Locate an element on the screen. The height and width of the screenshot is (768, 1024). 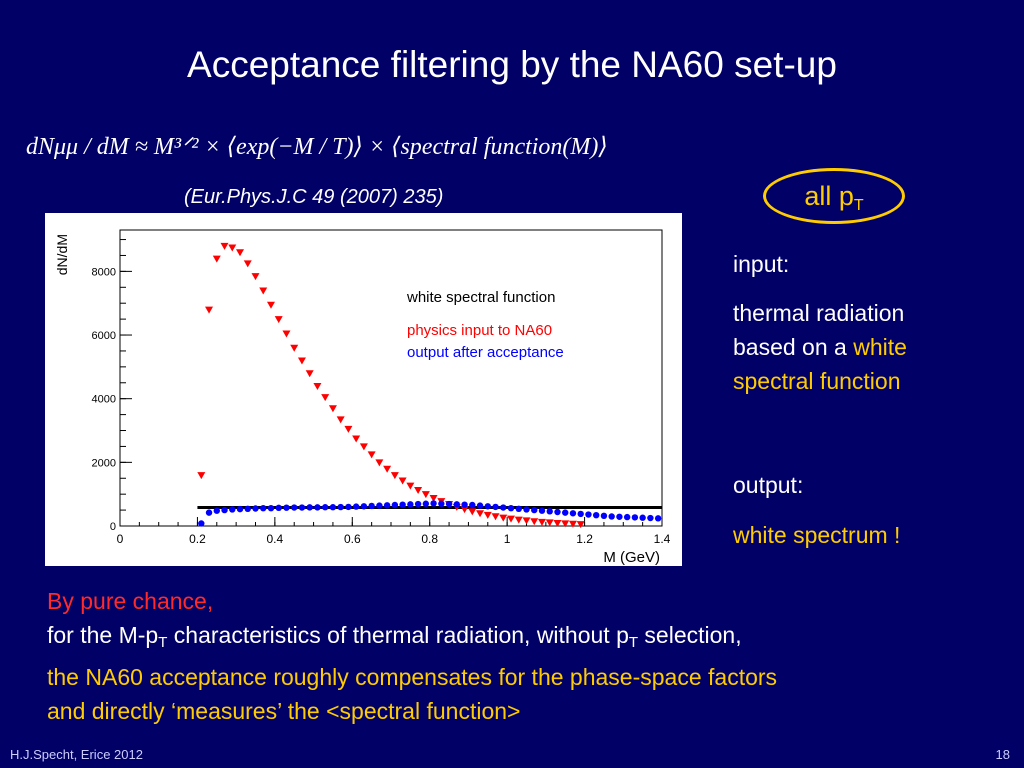
y-axis-label: dN/dM is located at coordinates (62, 254).